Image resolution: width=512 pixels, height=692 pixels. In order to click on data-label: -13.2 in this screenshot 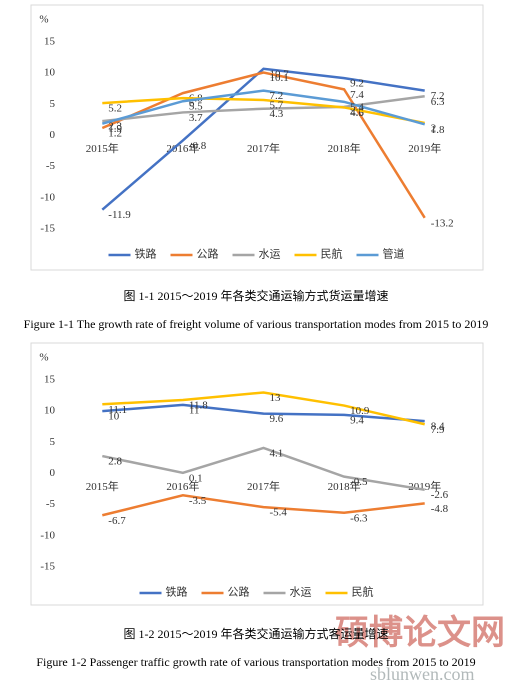, I will do `click(442, 223)`.